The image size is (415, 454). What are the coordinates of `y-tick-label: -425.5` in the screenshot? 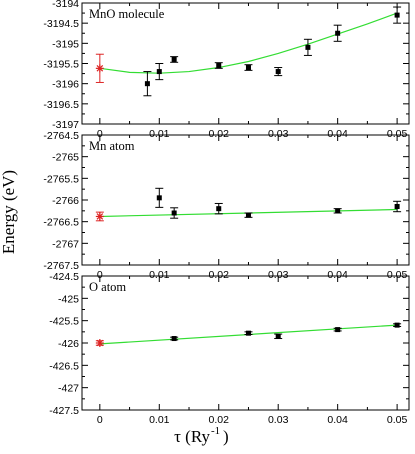 It's located at (64, 322).